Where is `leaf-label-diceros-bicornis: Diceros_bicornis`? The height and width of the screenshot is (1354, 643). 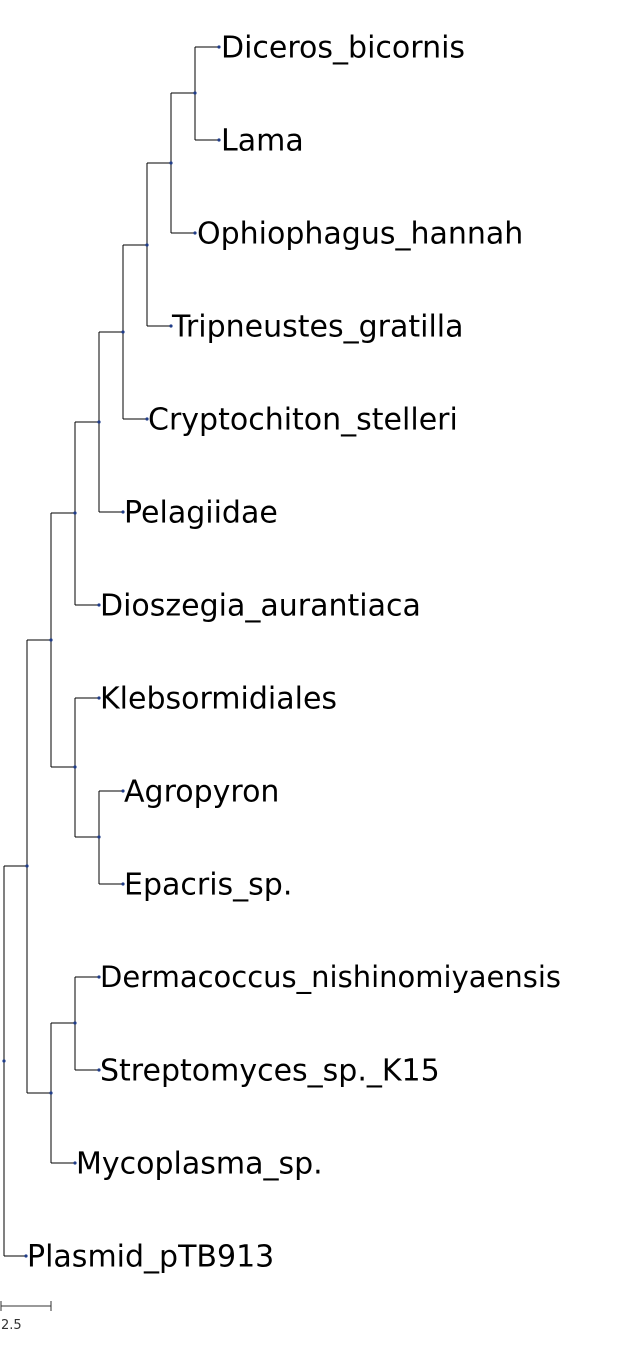 leaf-label-diceros-bicornis: Diceros_bicornis is located at coordinates (343, 48).